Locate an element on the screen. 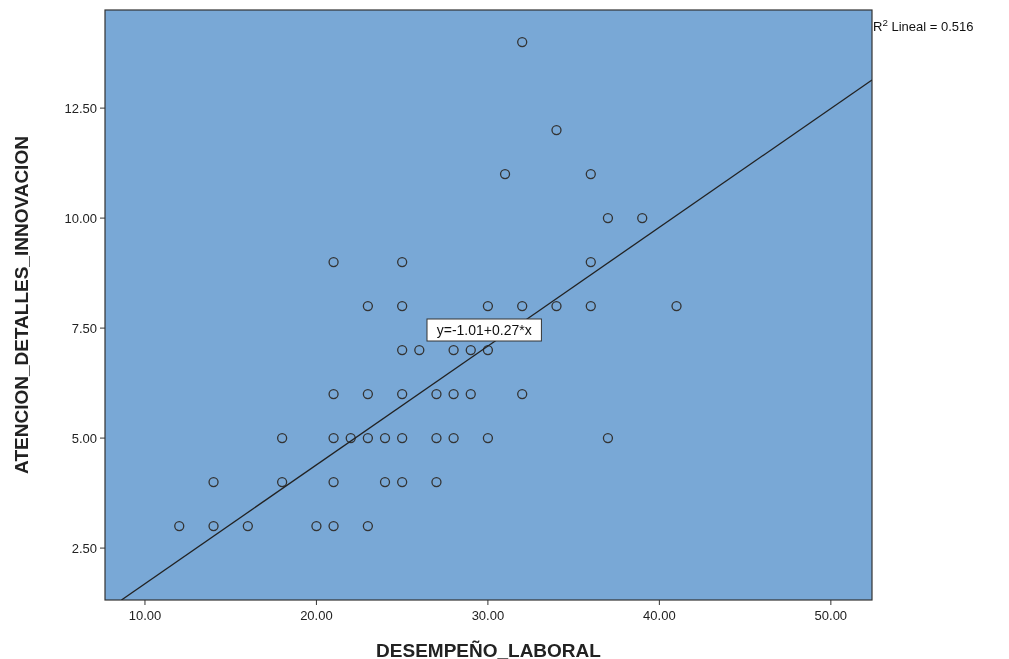 The image size is (1009, 659). x-tick-label: 50.00 is located at coordinates (831, 615).